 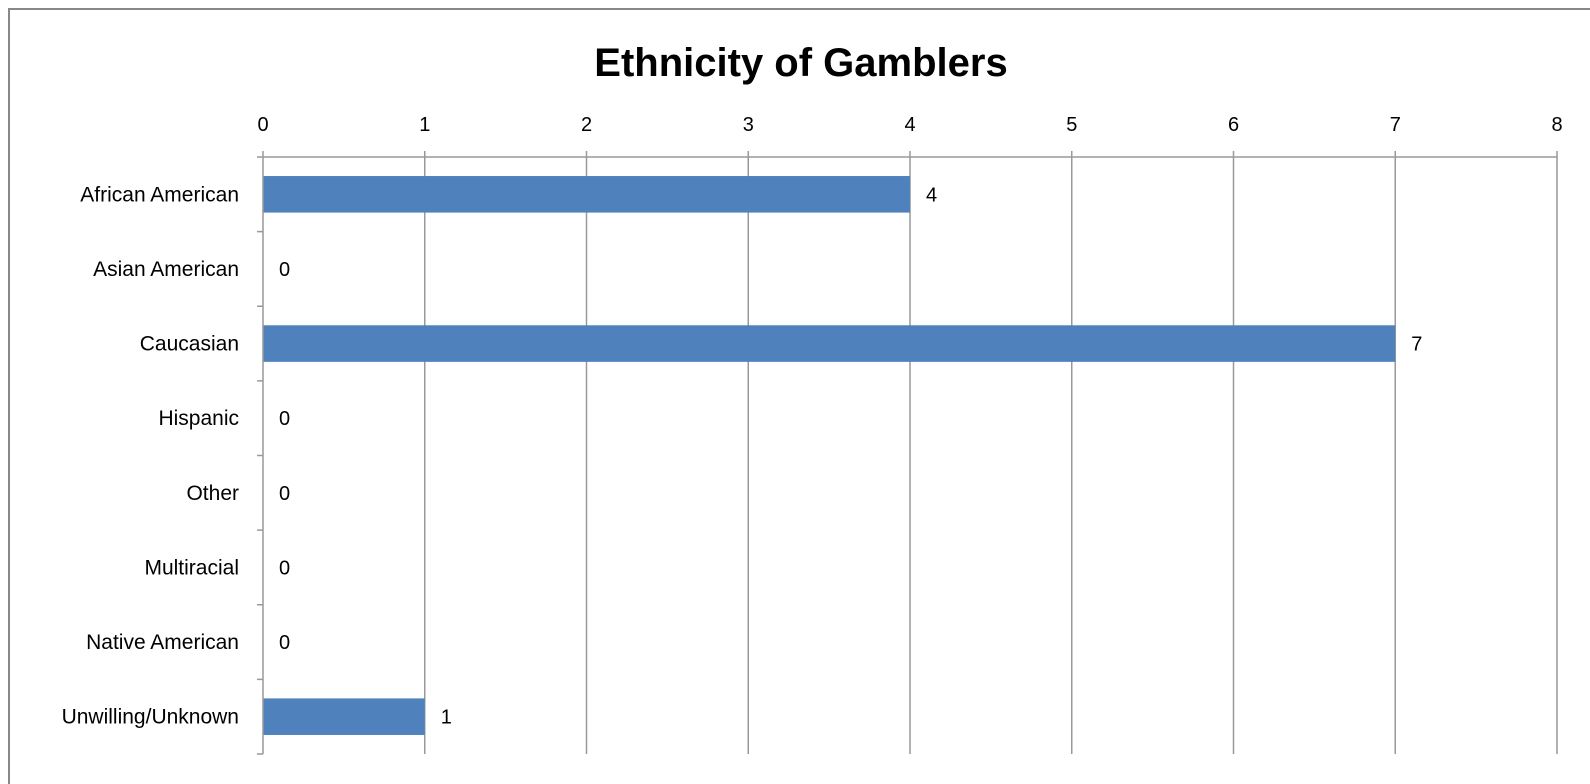 I want to click on category-label: Hispanic, so click(x=198, y=418).